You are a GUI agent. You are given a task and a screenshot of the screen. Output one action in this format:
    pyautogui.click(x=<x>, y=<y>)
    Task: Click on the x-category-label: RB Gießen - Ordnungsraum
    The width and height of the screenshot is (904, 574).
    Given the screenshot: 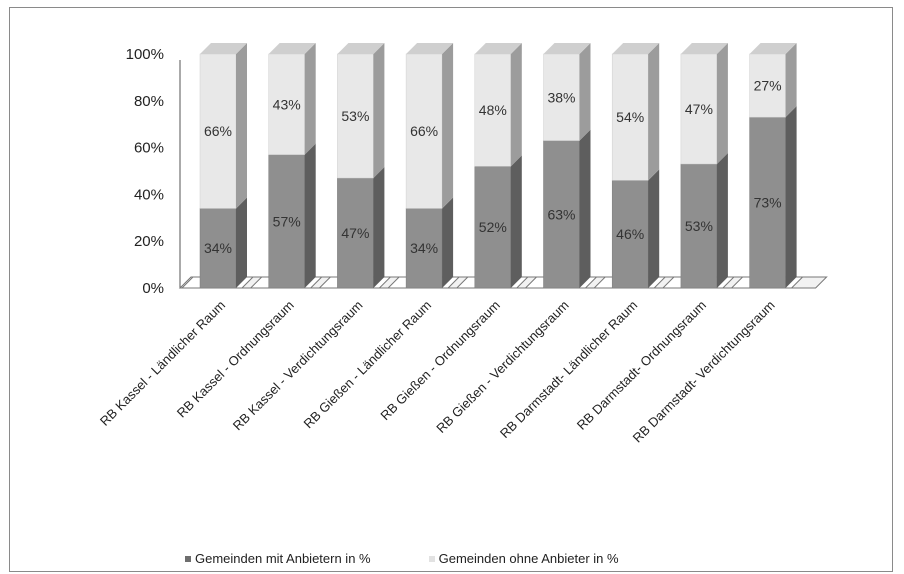 What is the action you would take?
    pyautogui.click(x=440, y=361)
    